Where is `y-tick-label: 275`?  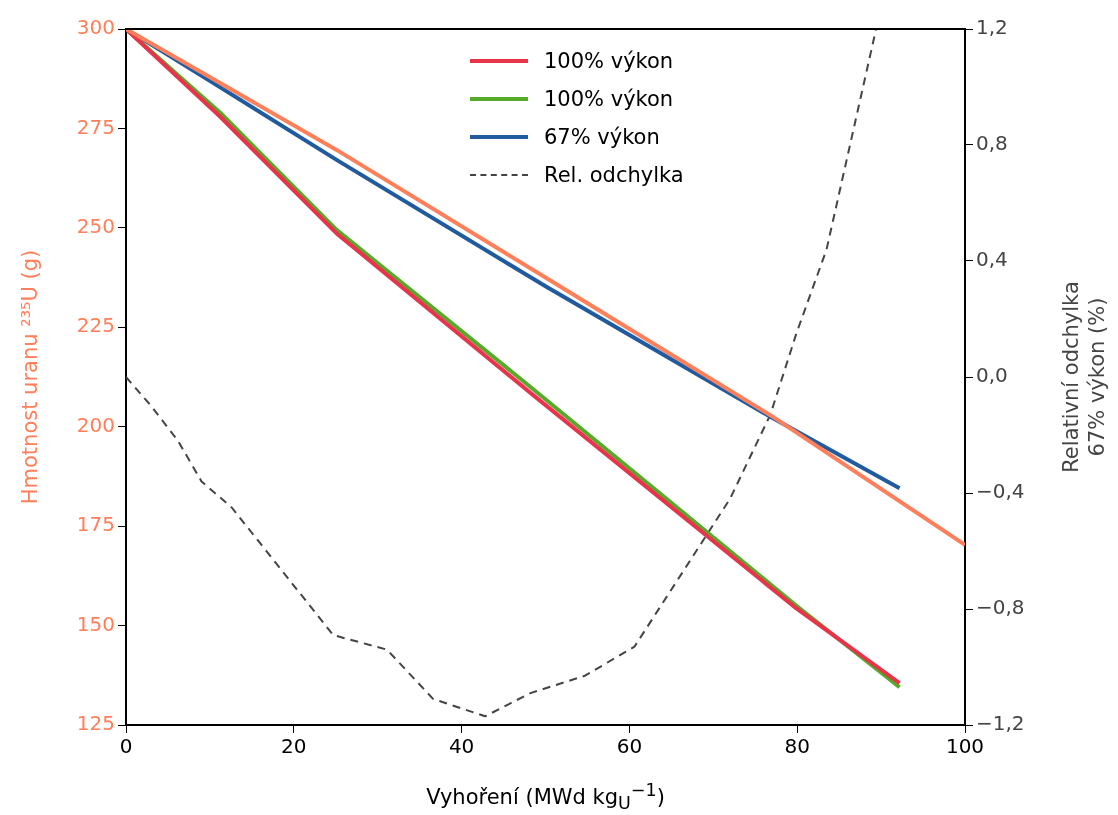 y-tick-label: 275 is located at coordinates (95, 126).